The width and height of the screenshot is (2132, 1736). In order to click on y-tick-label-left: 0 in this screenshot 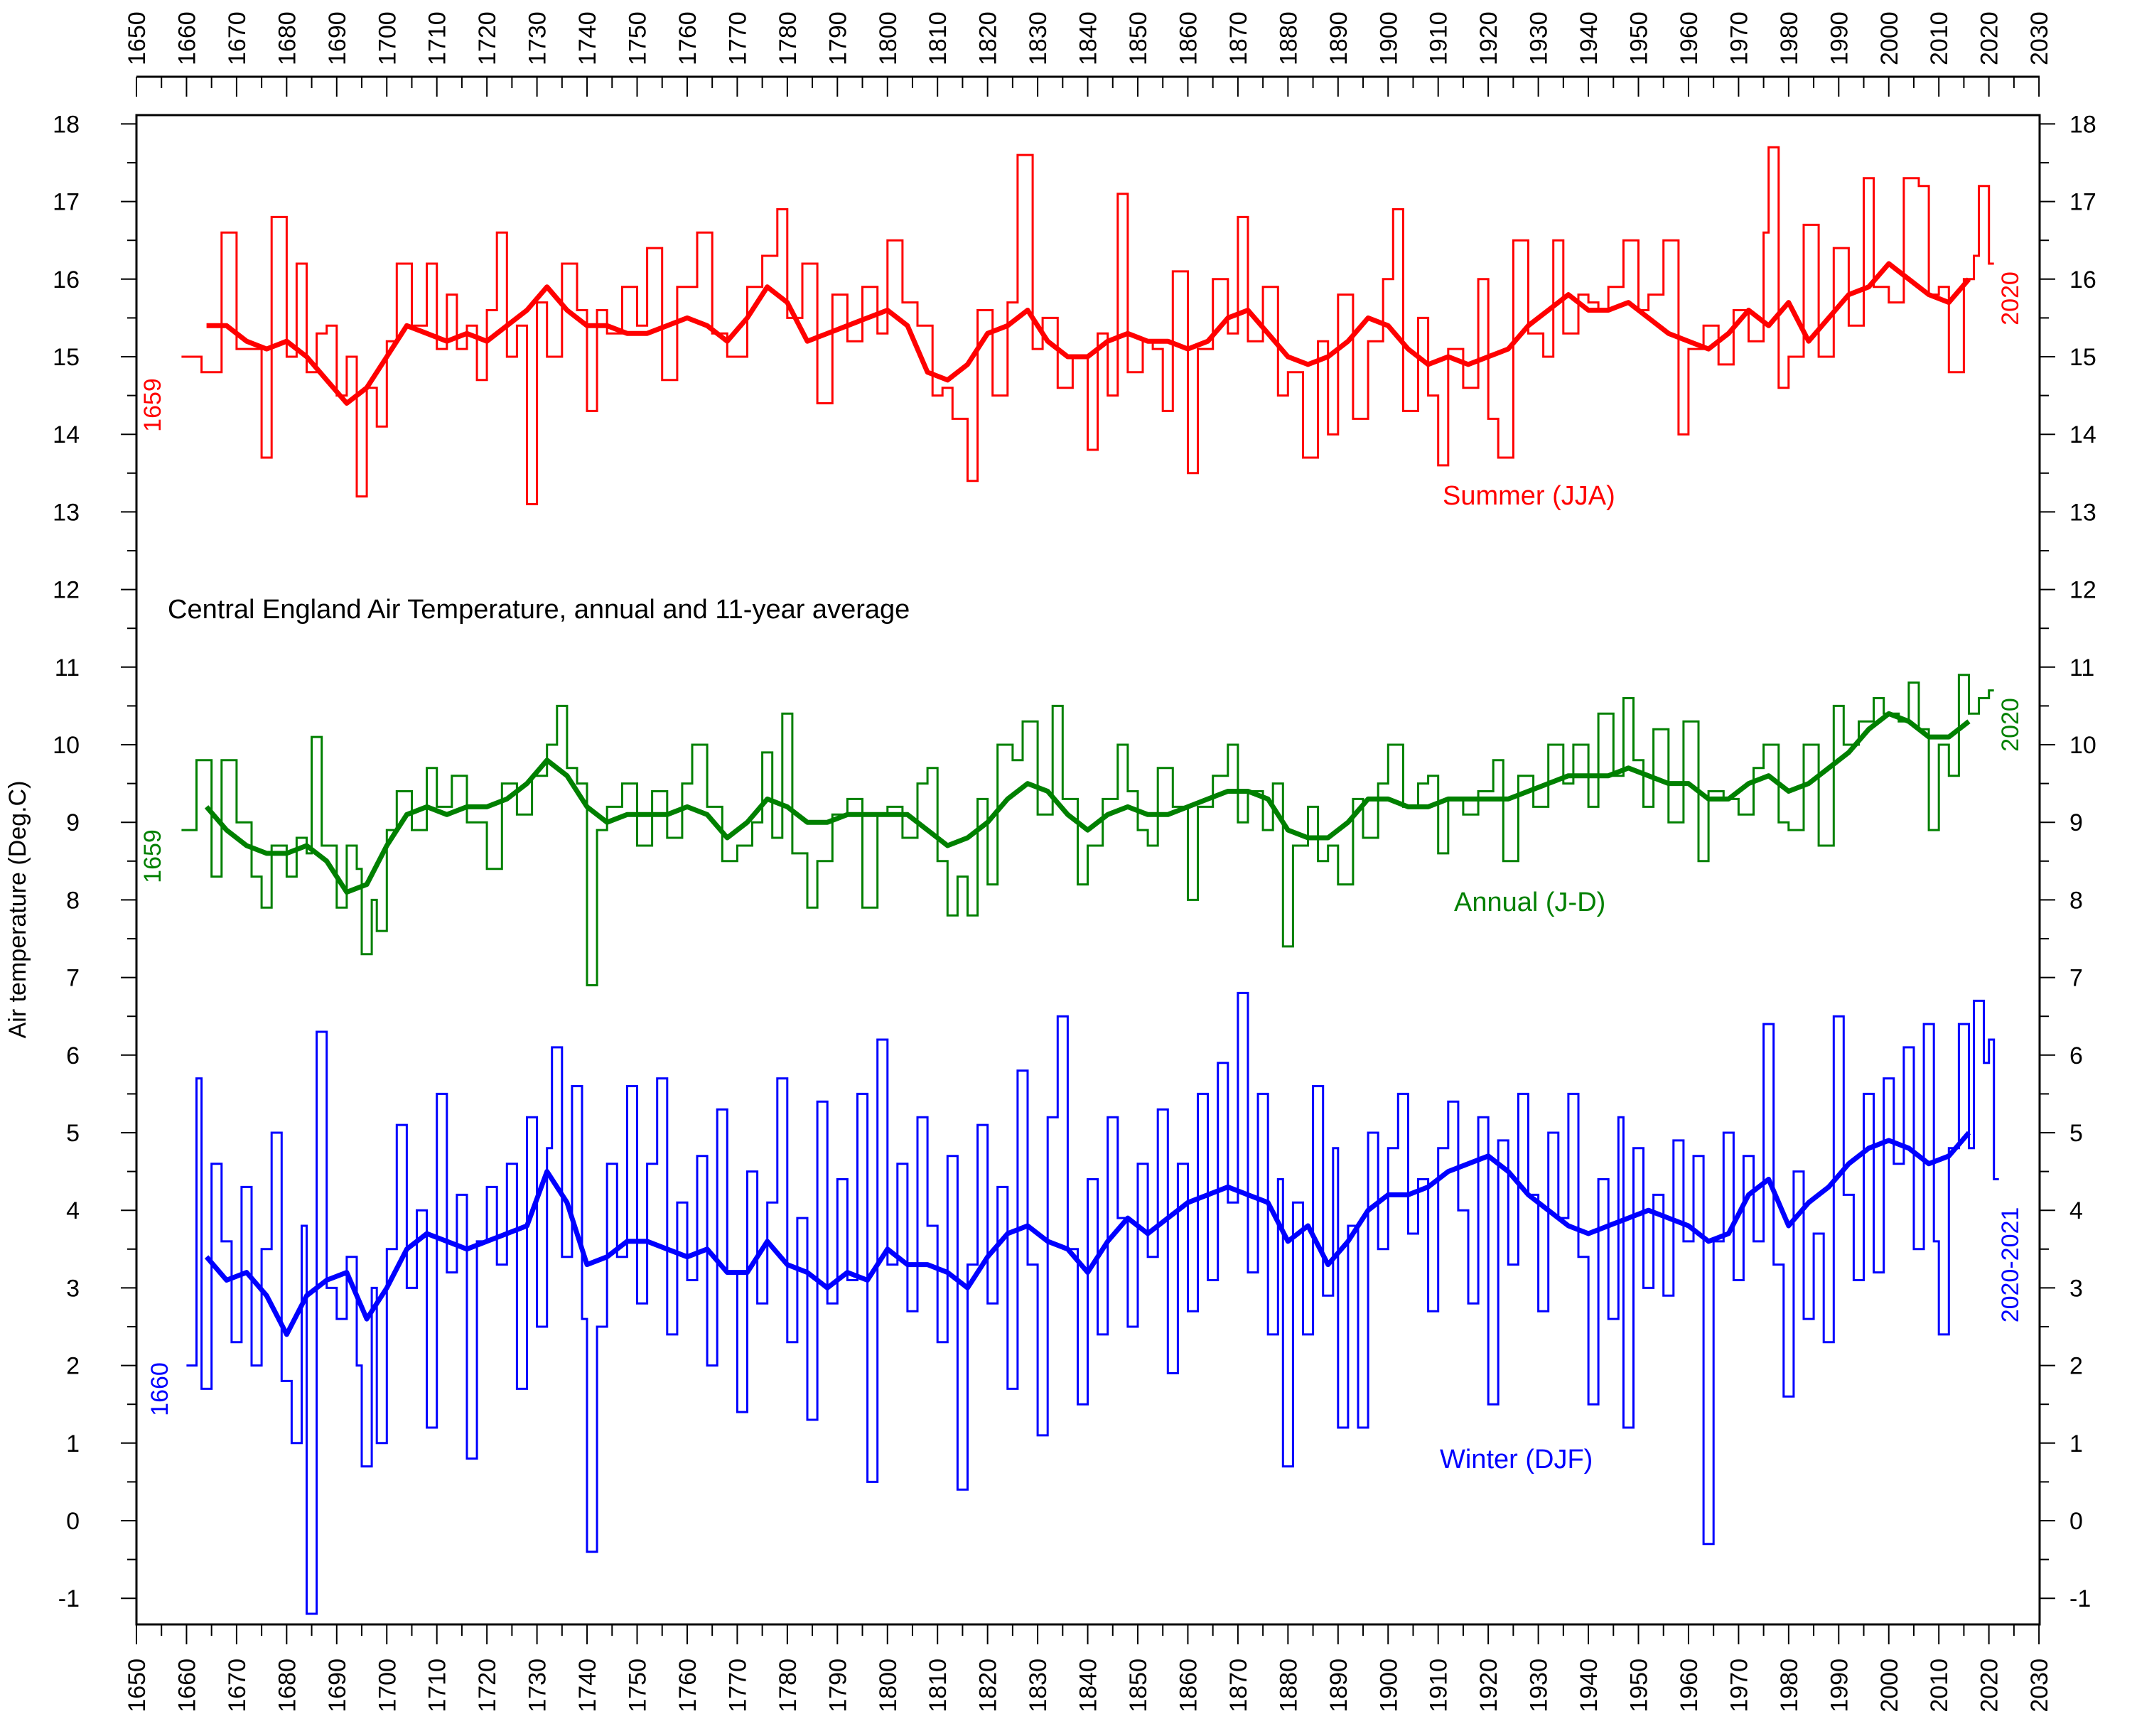, I will do `click(73, 1521)`.